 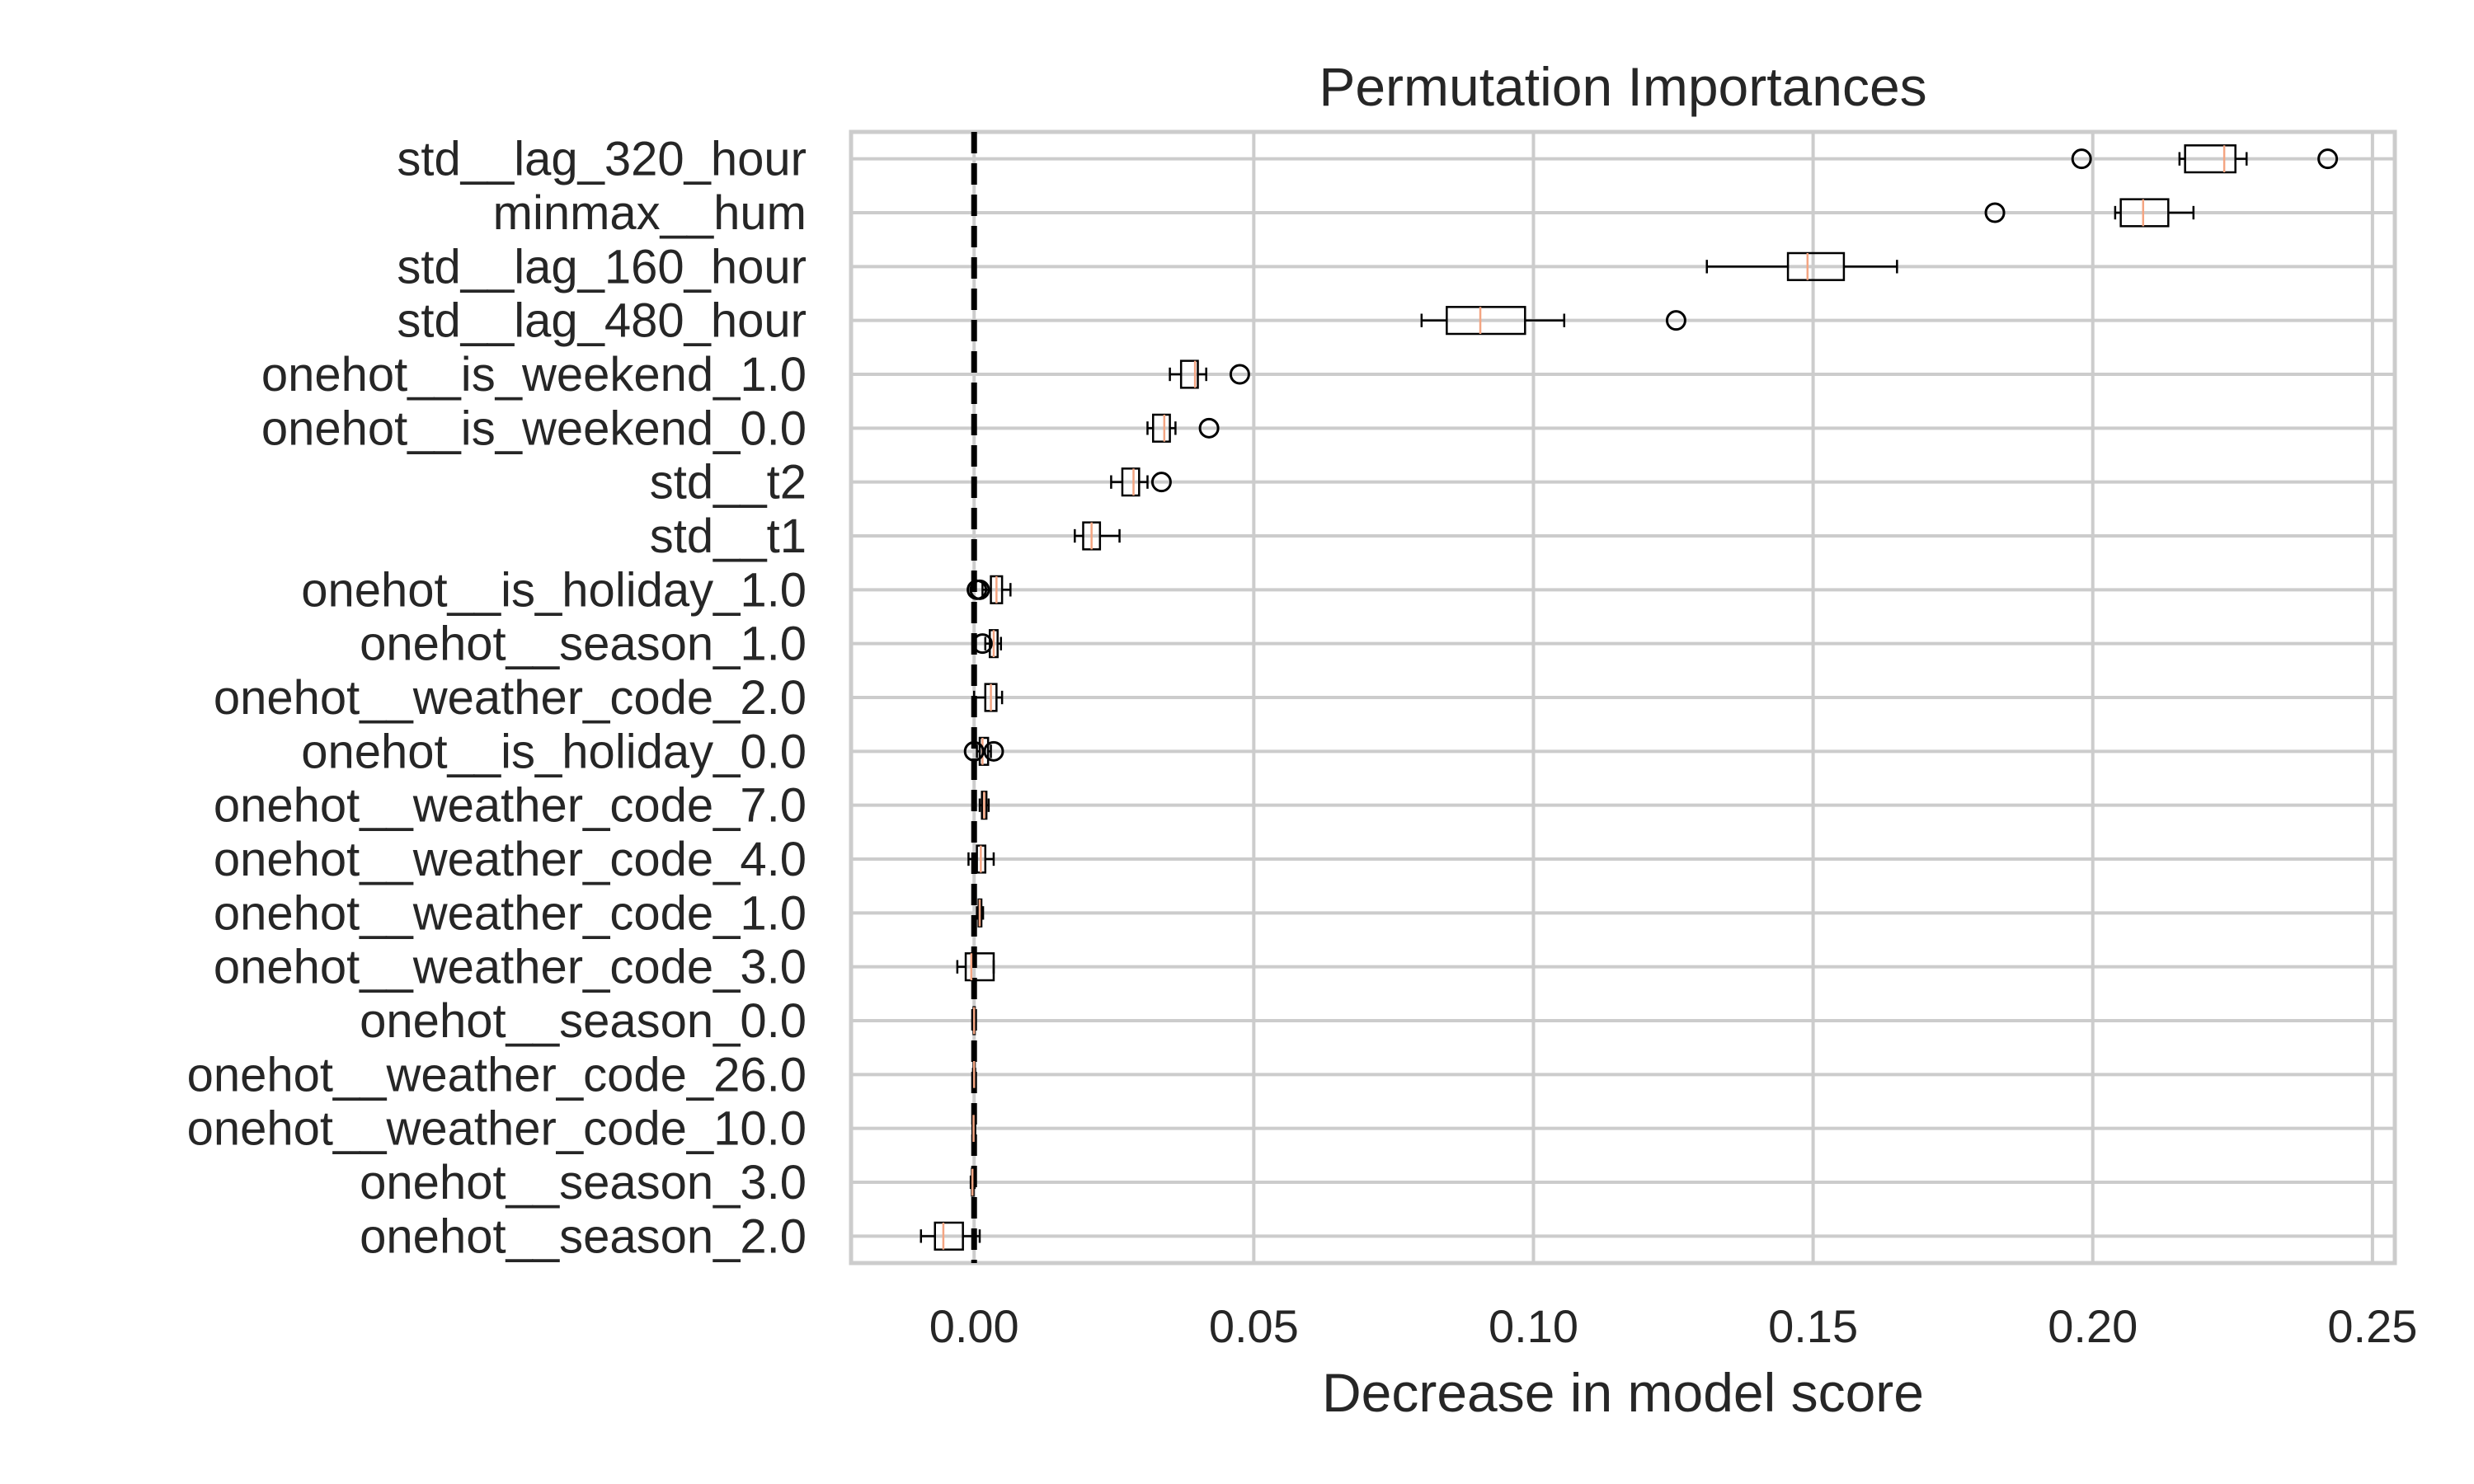 What do you see at coordinates (728, 483) in the screenshot?
I see `category-label: std__t2` at bounding box center [728, 483].